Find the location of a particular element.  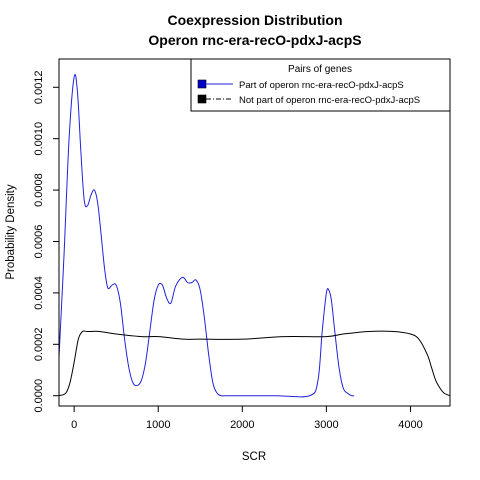

x-tick-label: 2000 is located at coordinates (242, 425).